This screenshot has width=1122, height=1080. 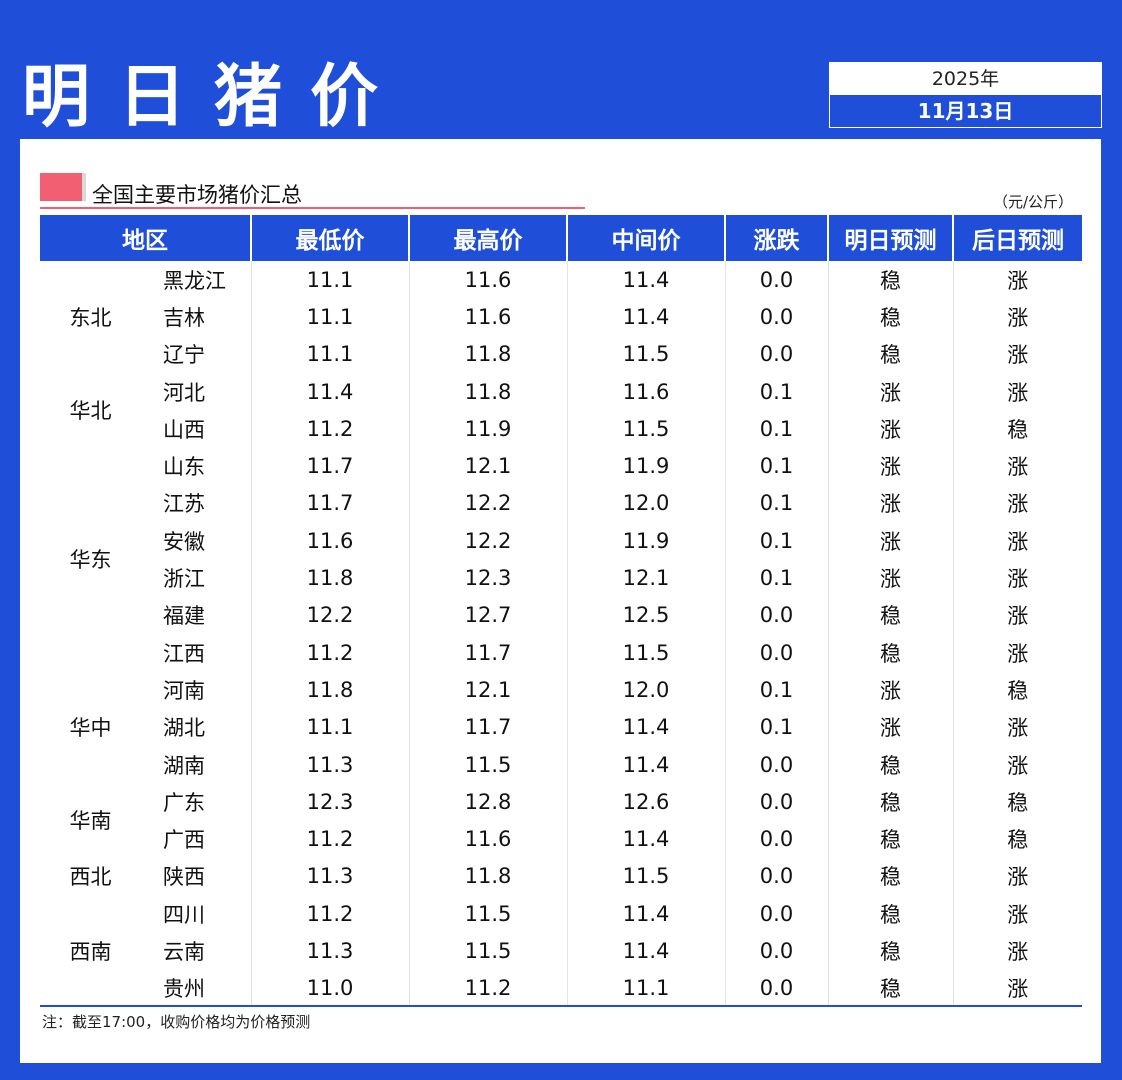 What do you see at coordinates (487, 690) in the screenshot?
I see `high-price-cell: 12.1` at bounding box center [487, 690].